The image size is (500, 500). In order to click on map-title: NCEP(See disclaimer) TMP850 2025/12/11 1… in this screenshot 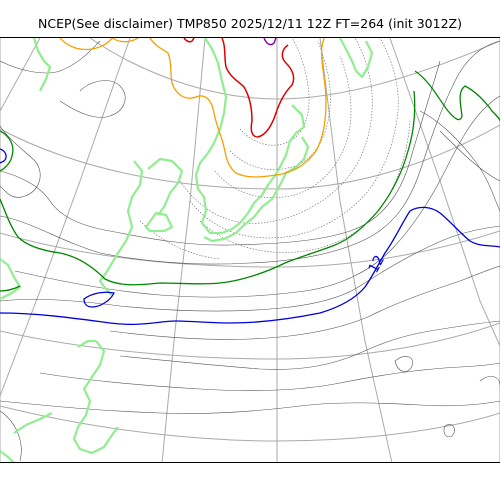, I will do `click(250, 23)`.